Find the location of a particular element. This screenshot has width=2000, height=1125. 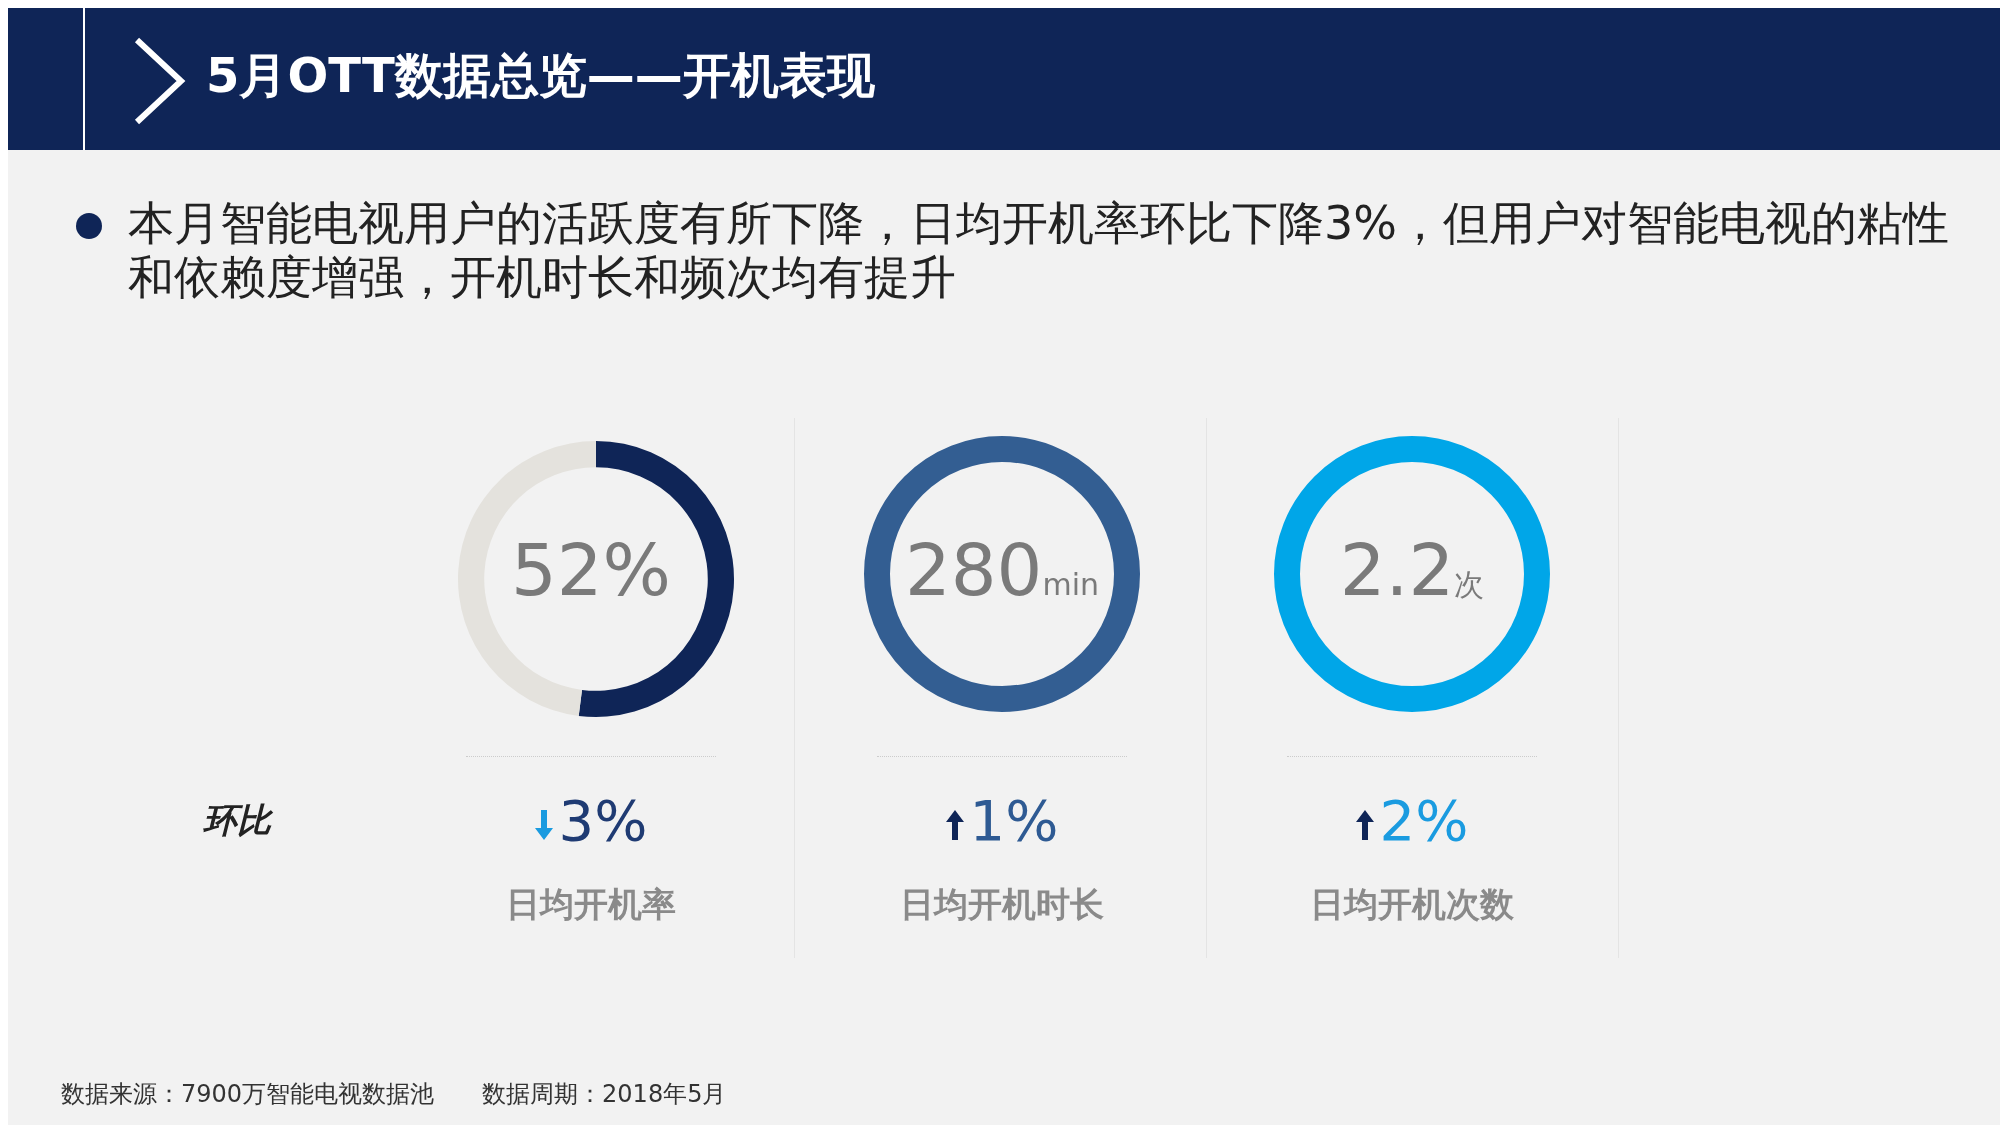

source-note: 数据来源：7900万智能电视数据池 数据周期：2018年5月 is located at coordinates (394, 1094).